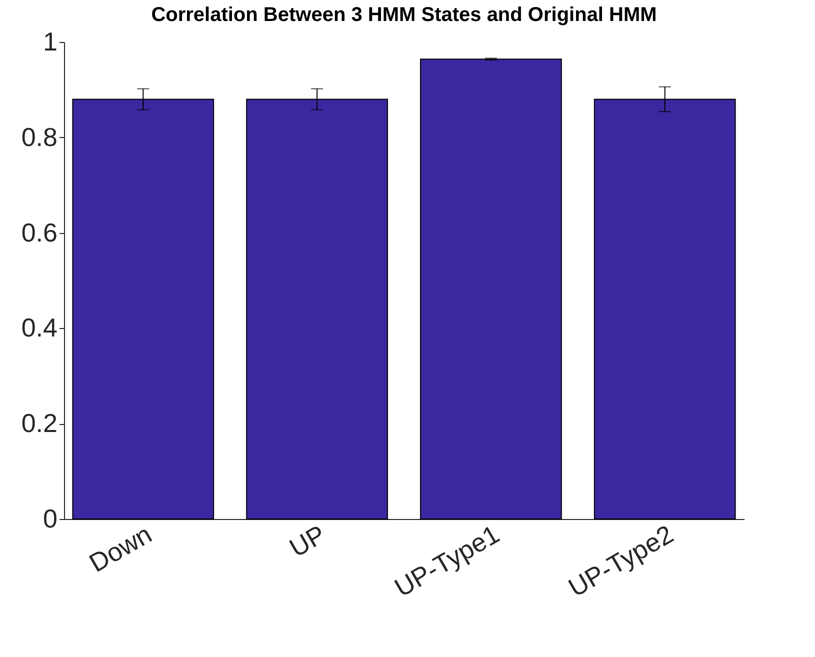  What do you see at coordinates (39, 232) in the screenshot?
I see `y-tick-label: 0.6` at bounding box center [39, 232].